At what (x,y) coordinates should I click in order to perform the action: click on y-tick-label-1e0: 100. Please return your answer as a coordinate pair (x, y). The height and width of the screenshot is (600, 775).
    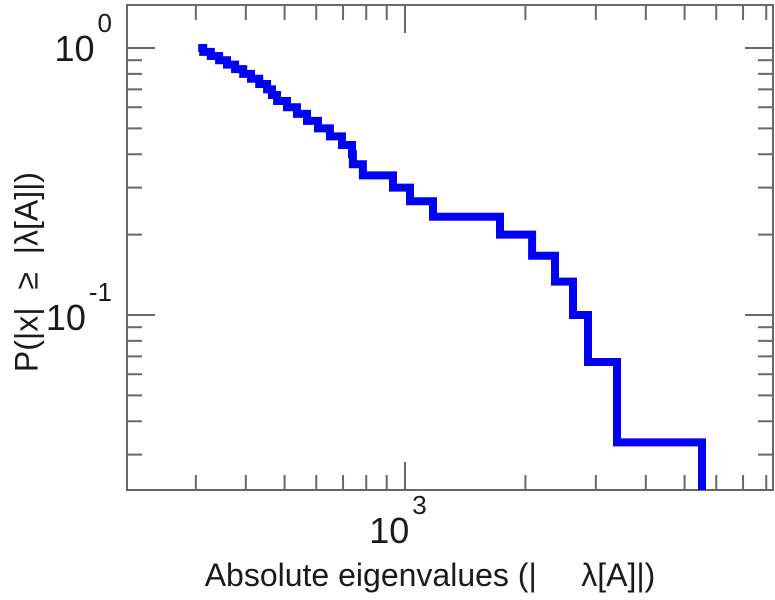
    Looking at the image, I should click on (65, 39).